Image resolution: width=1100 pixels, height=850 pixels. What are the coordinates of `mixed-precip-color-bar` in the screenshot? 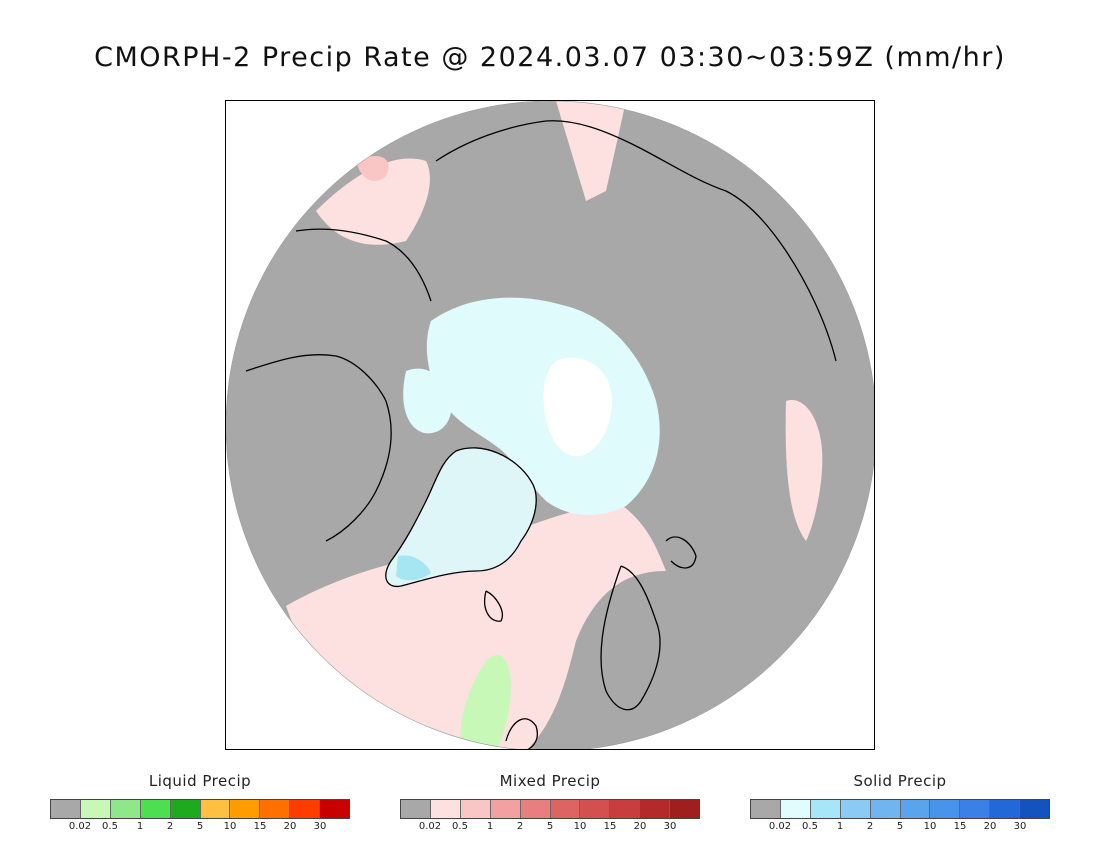 It's located at (550, 809).